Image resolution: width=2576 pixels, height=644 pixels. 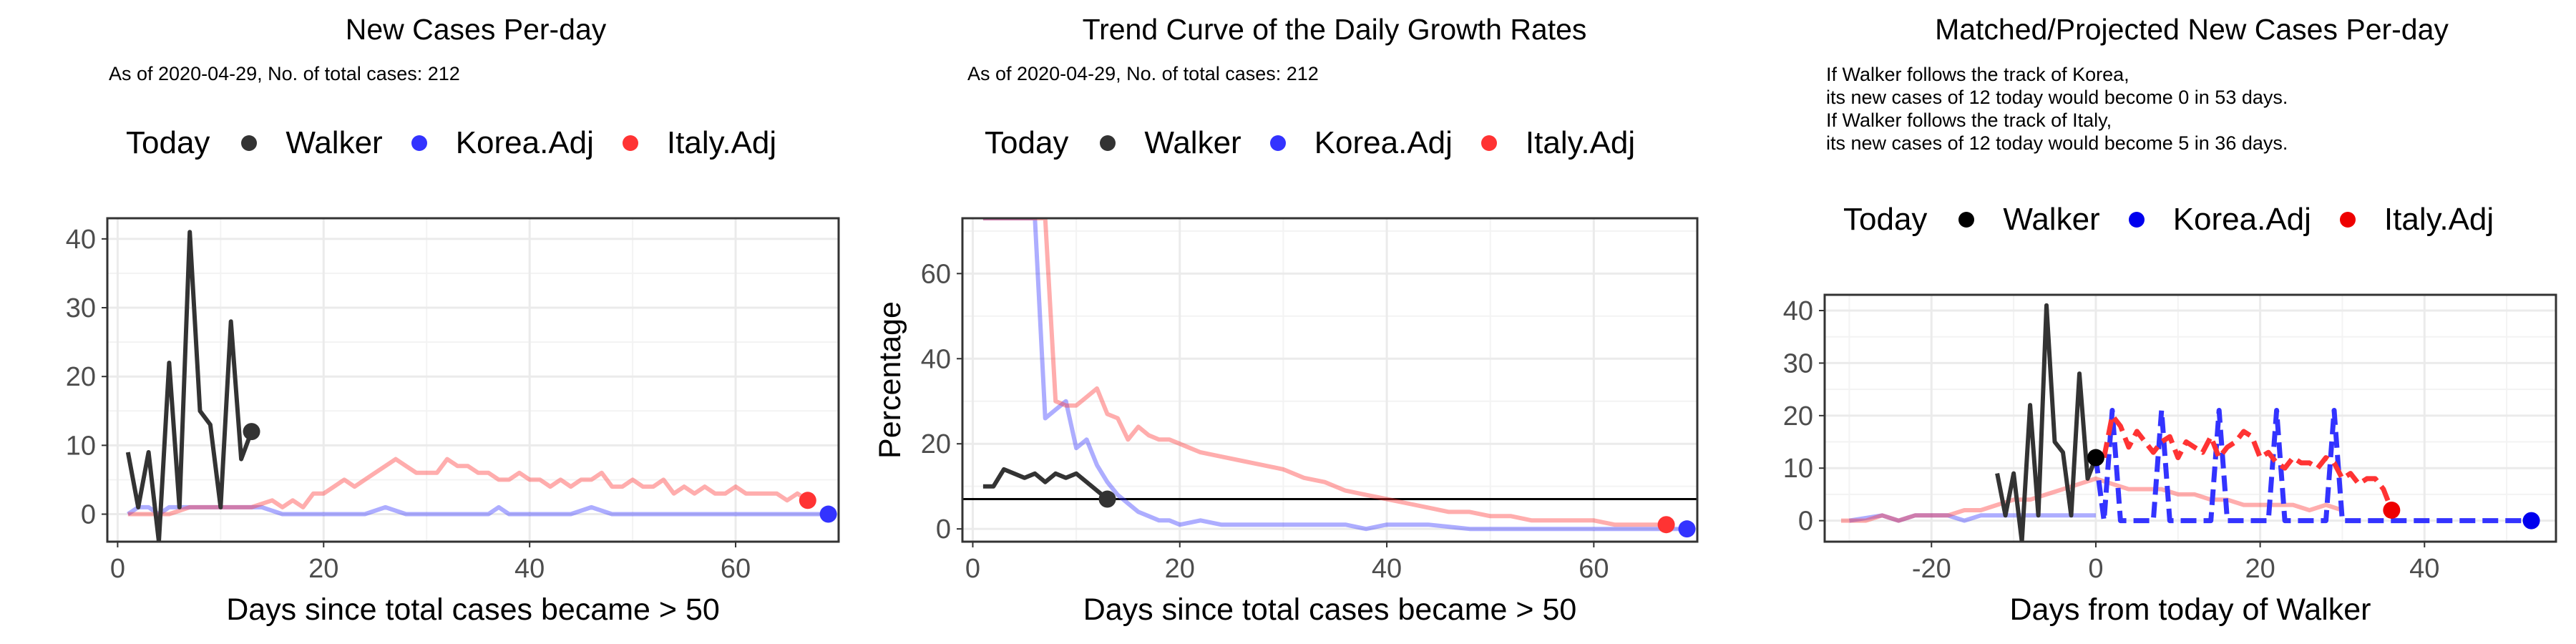 What do you see at coordinates (890, 380) in the screenshot?
I see `y-axis-label: Percentage` at bounding box center [890, 380].